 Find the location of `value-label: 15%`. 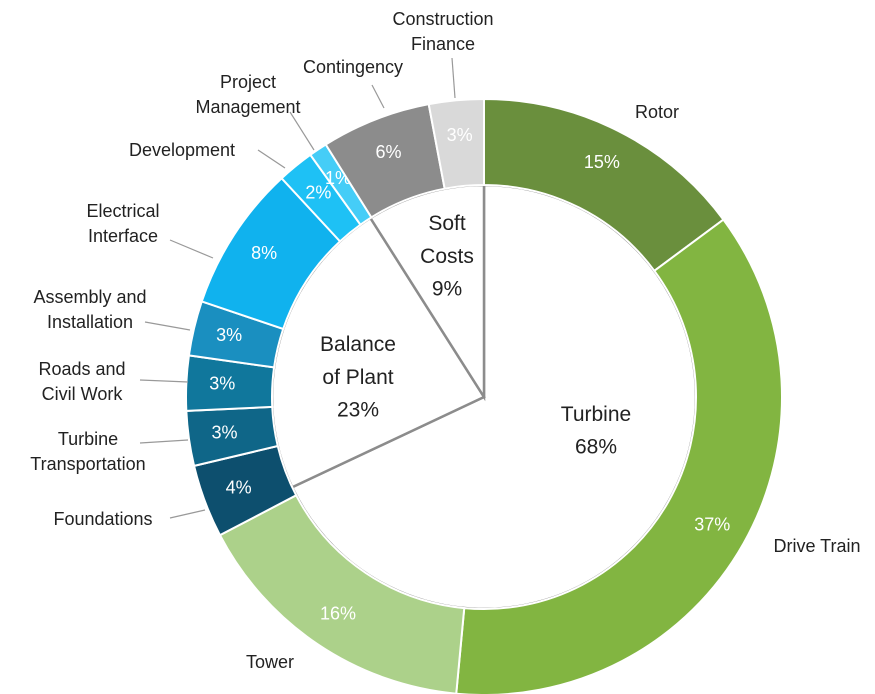

value-label: 15% is located at coordinates (602, 162).